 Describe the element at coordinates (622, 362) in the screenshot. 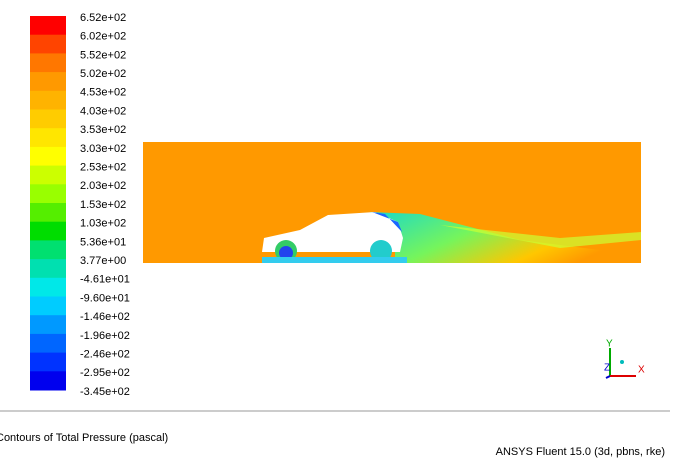

I see `origin-dot` at that location.